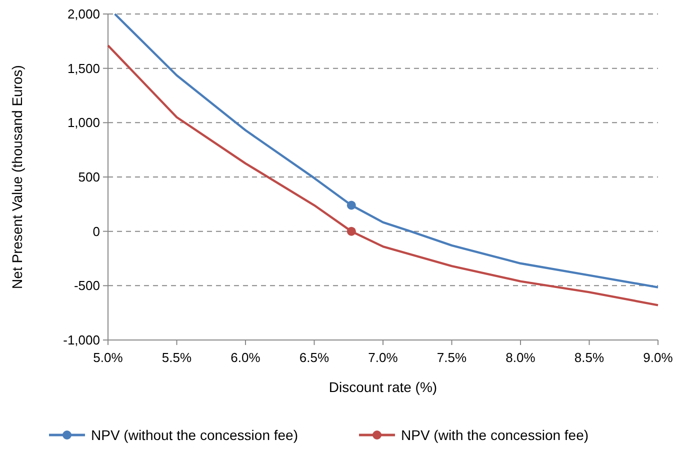  Describe the element at coordinates (495, 434) in the screenshot. I see `legend-label: NPV (with the concession fee)` at that location.